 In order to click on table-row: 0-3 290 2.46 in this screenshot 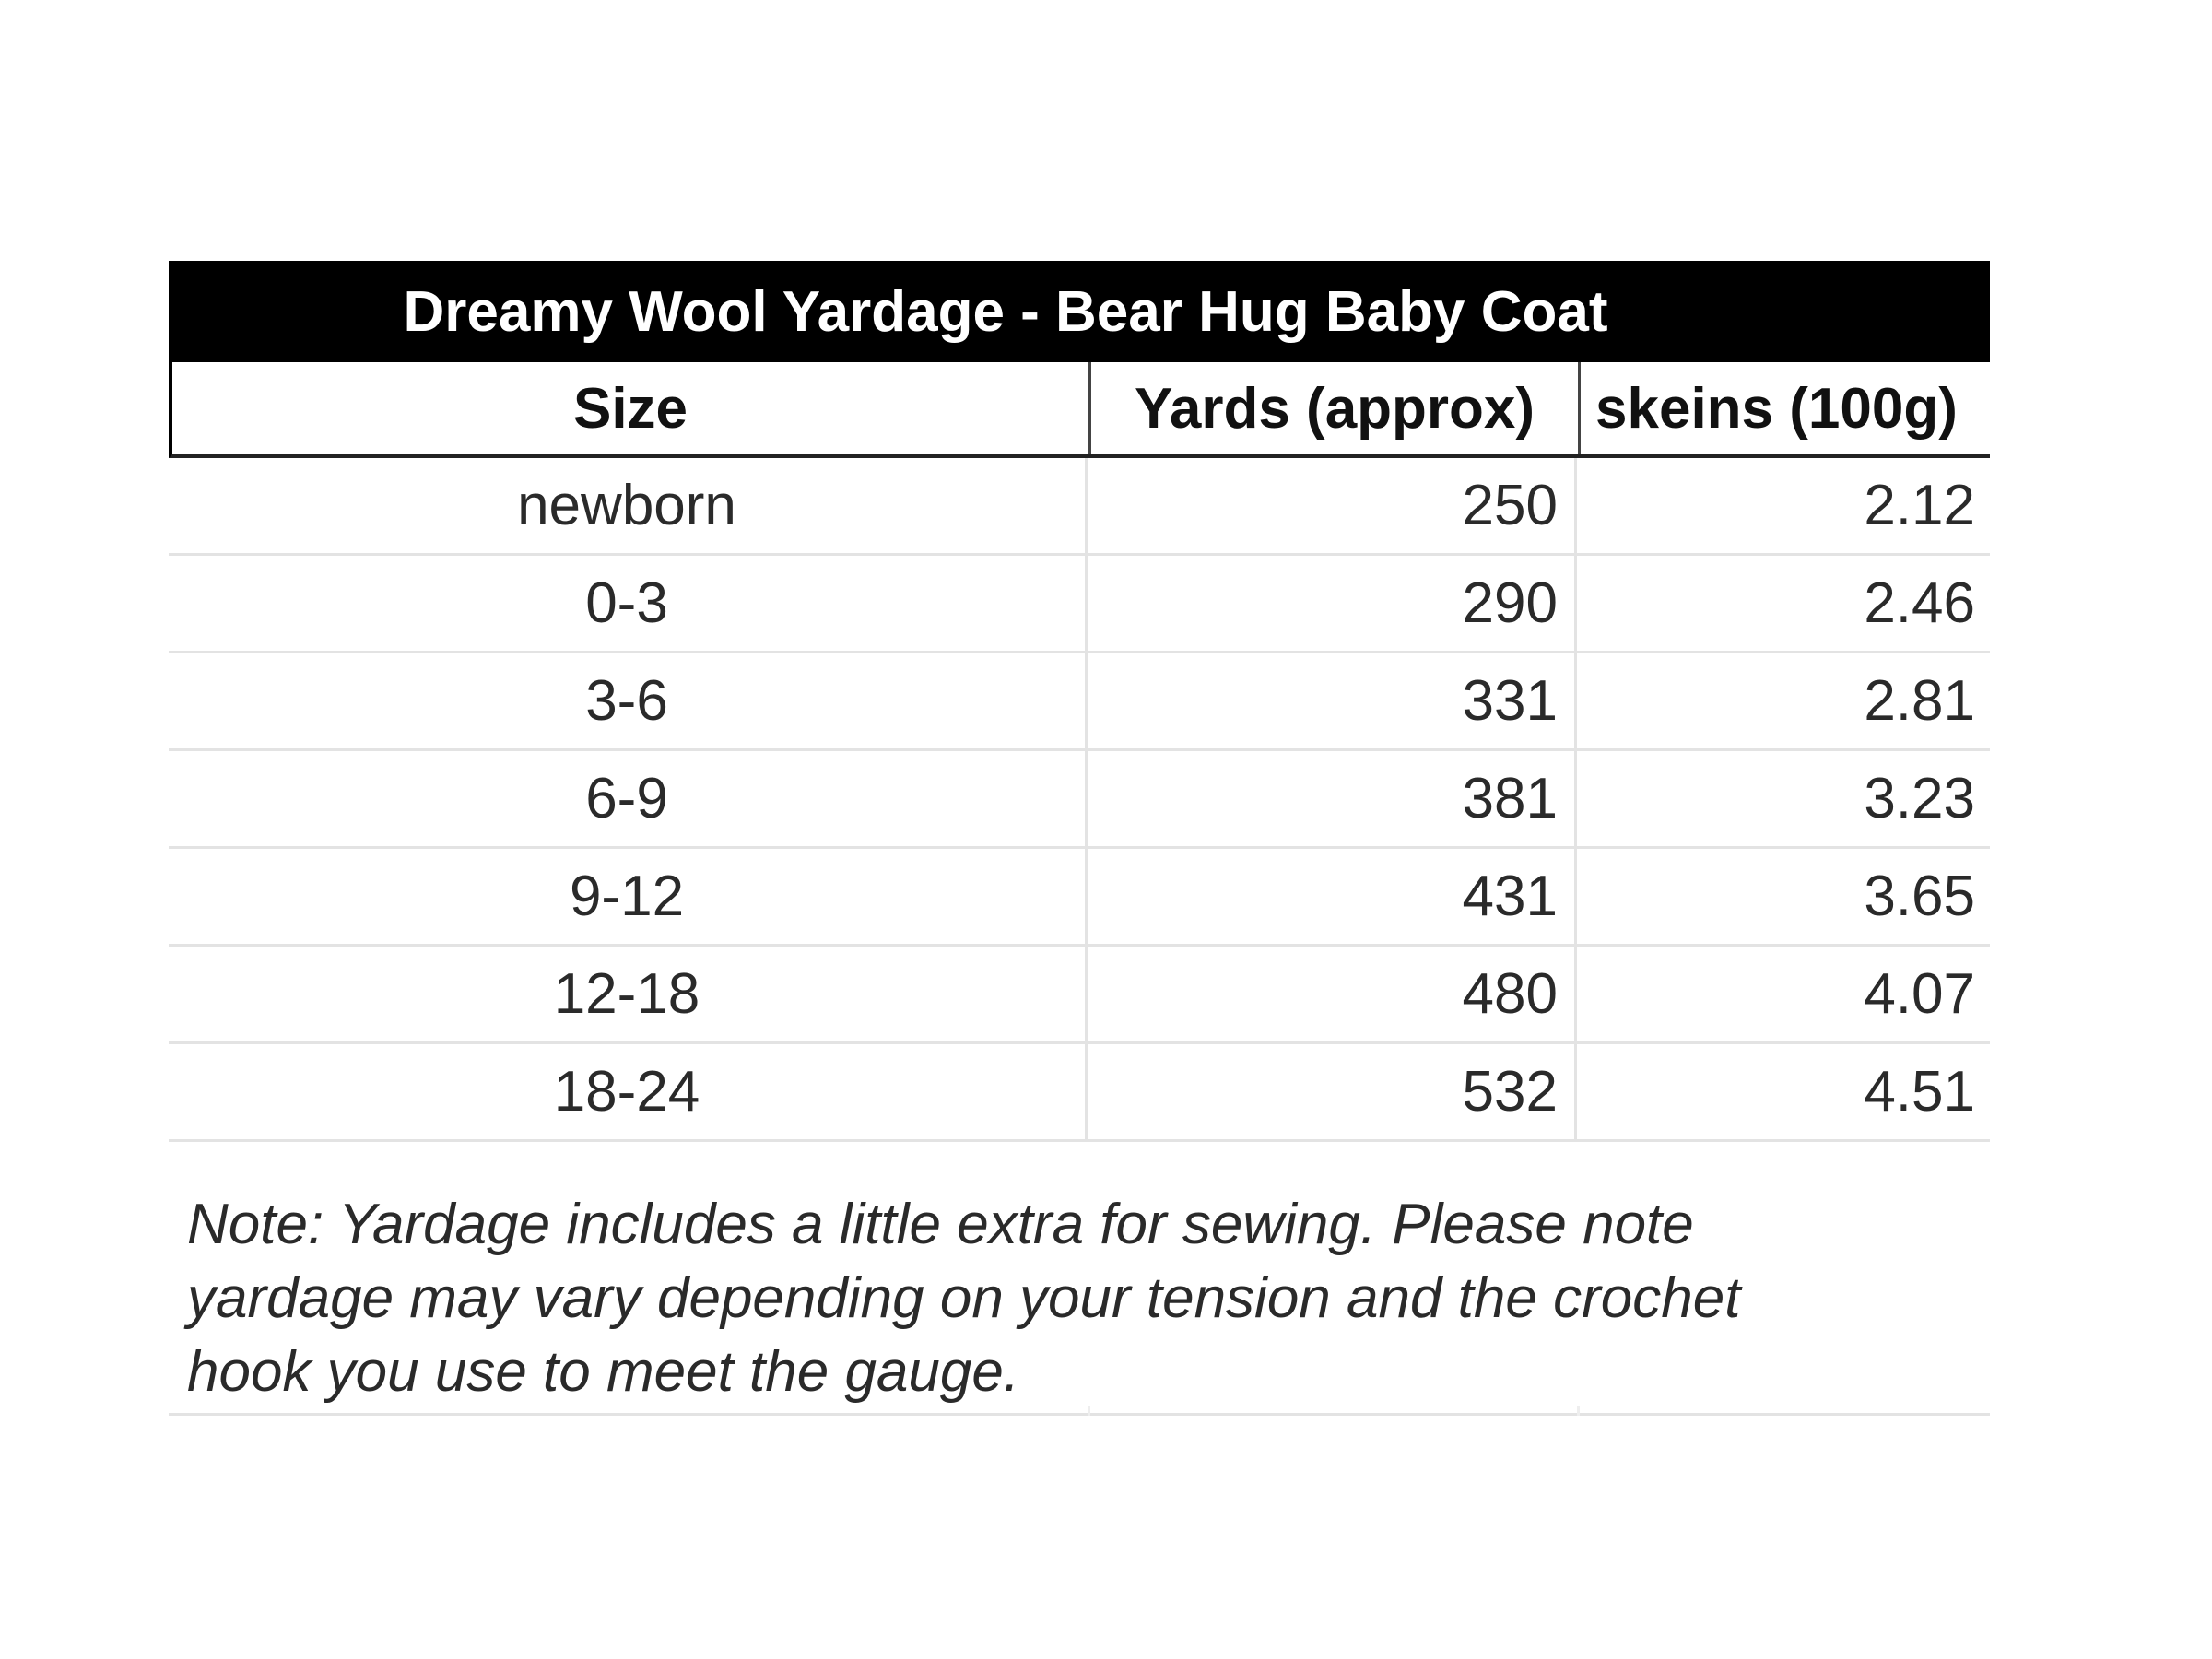, I will do `click(1079, 604)`.